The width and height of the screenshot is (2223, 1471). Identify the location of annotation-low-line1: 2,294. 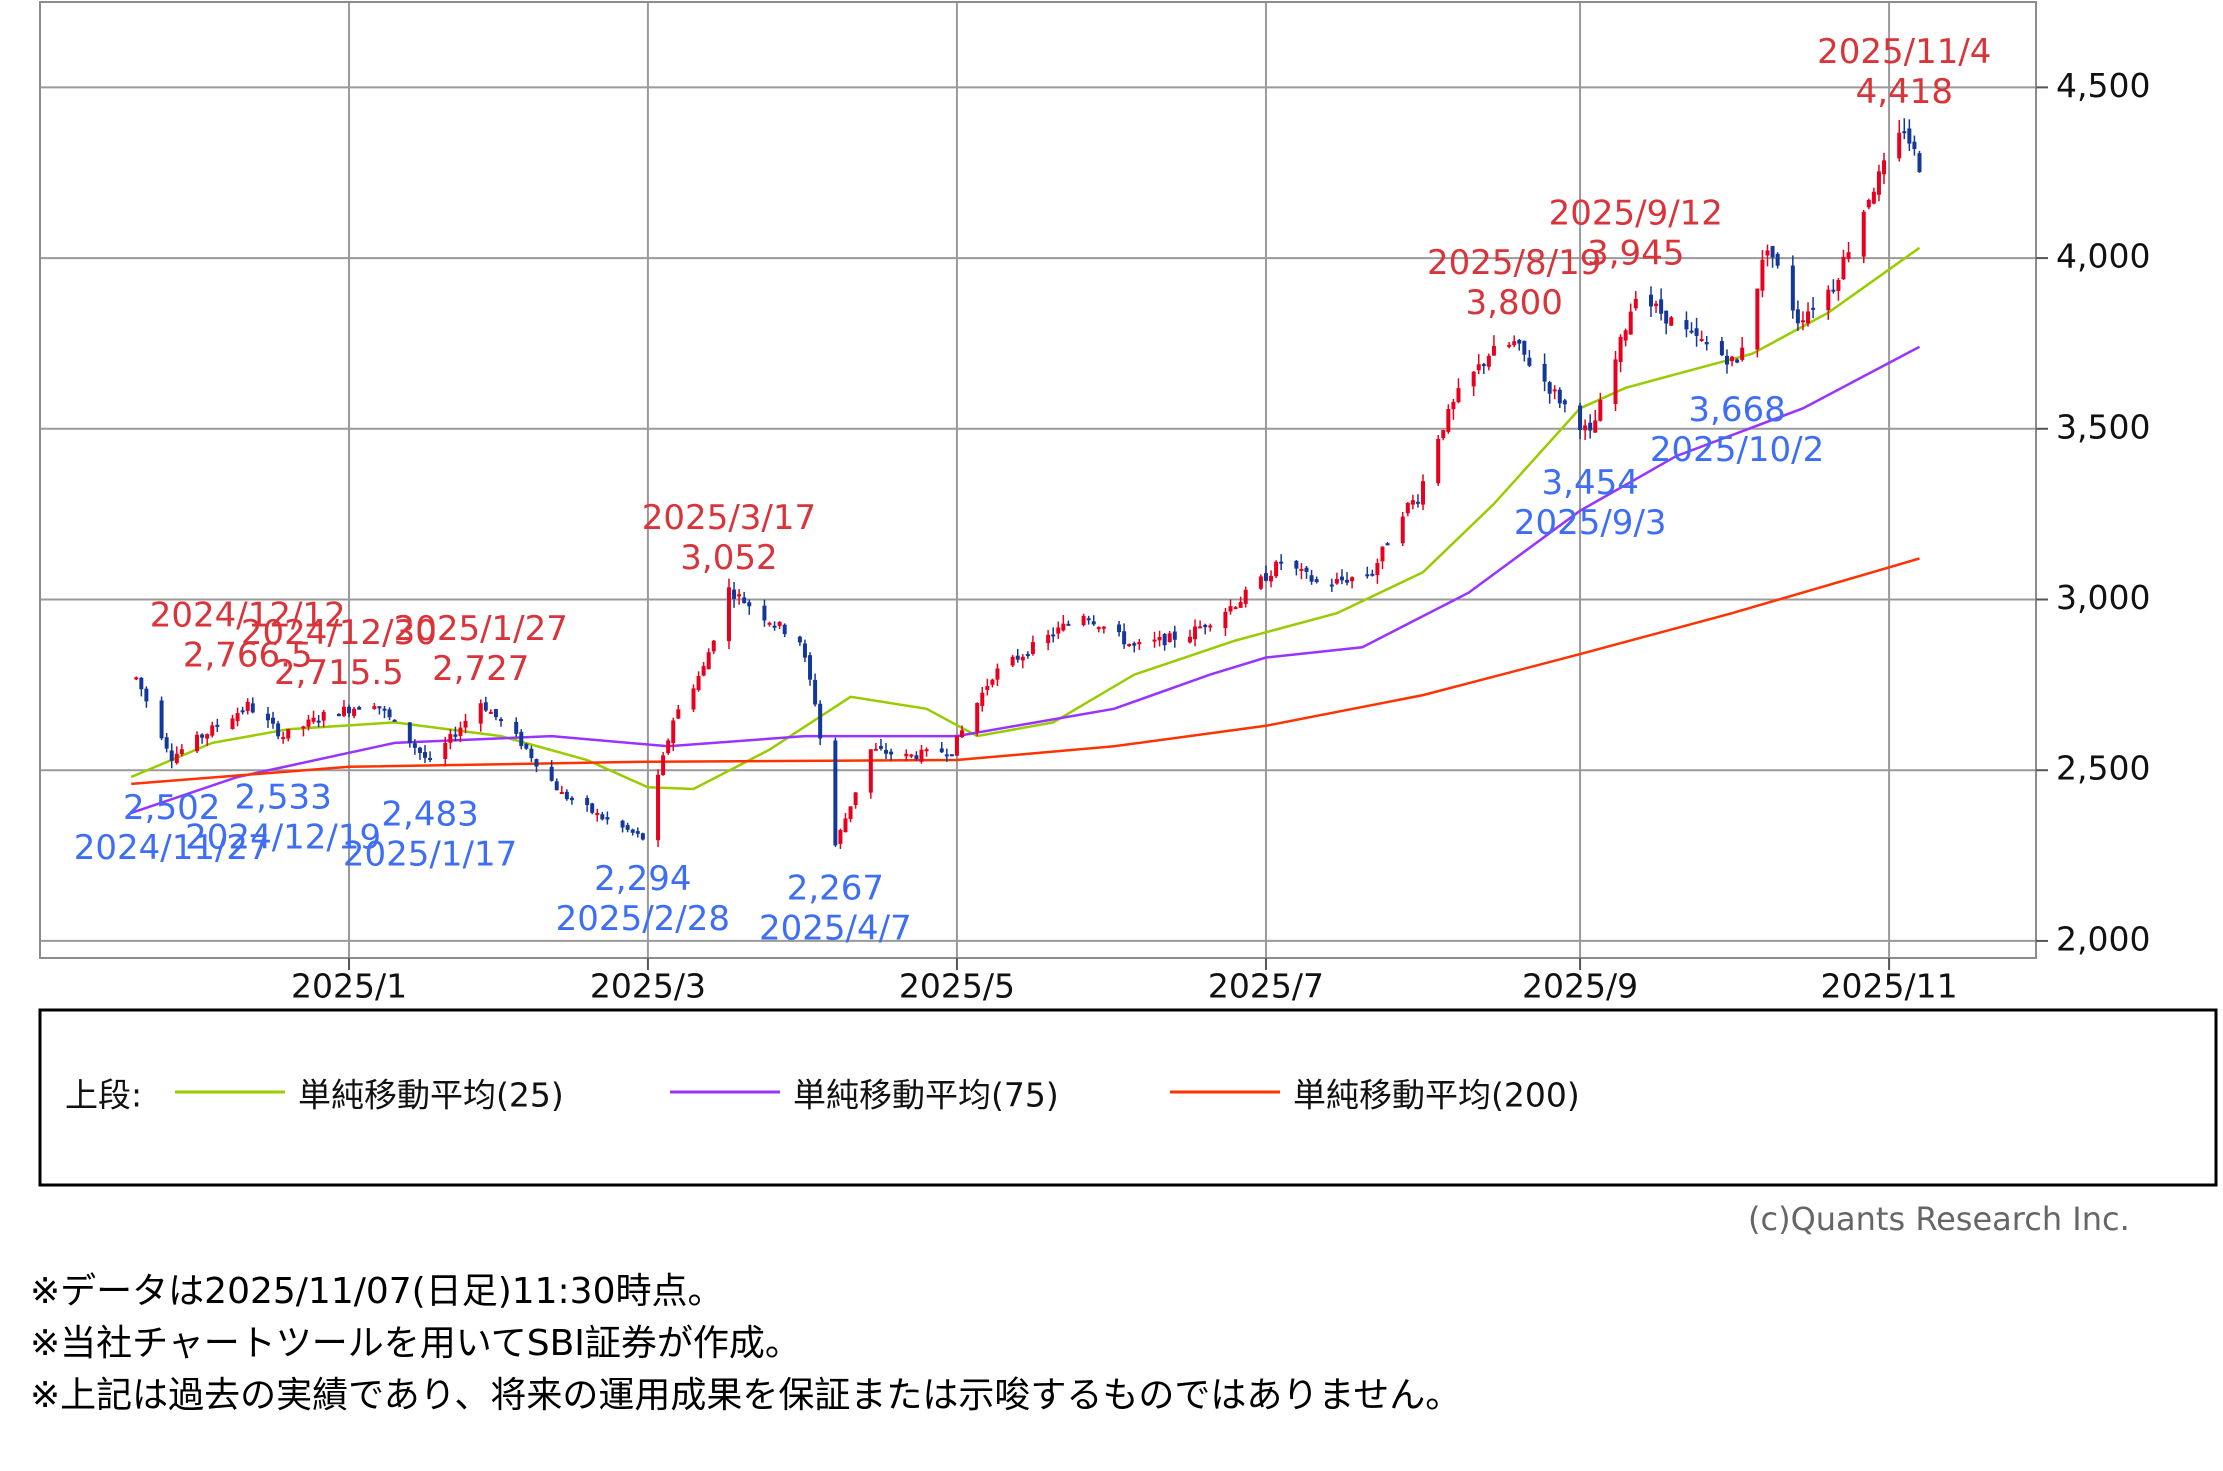
(642, 879).